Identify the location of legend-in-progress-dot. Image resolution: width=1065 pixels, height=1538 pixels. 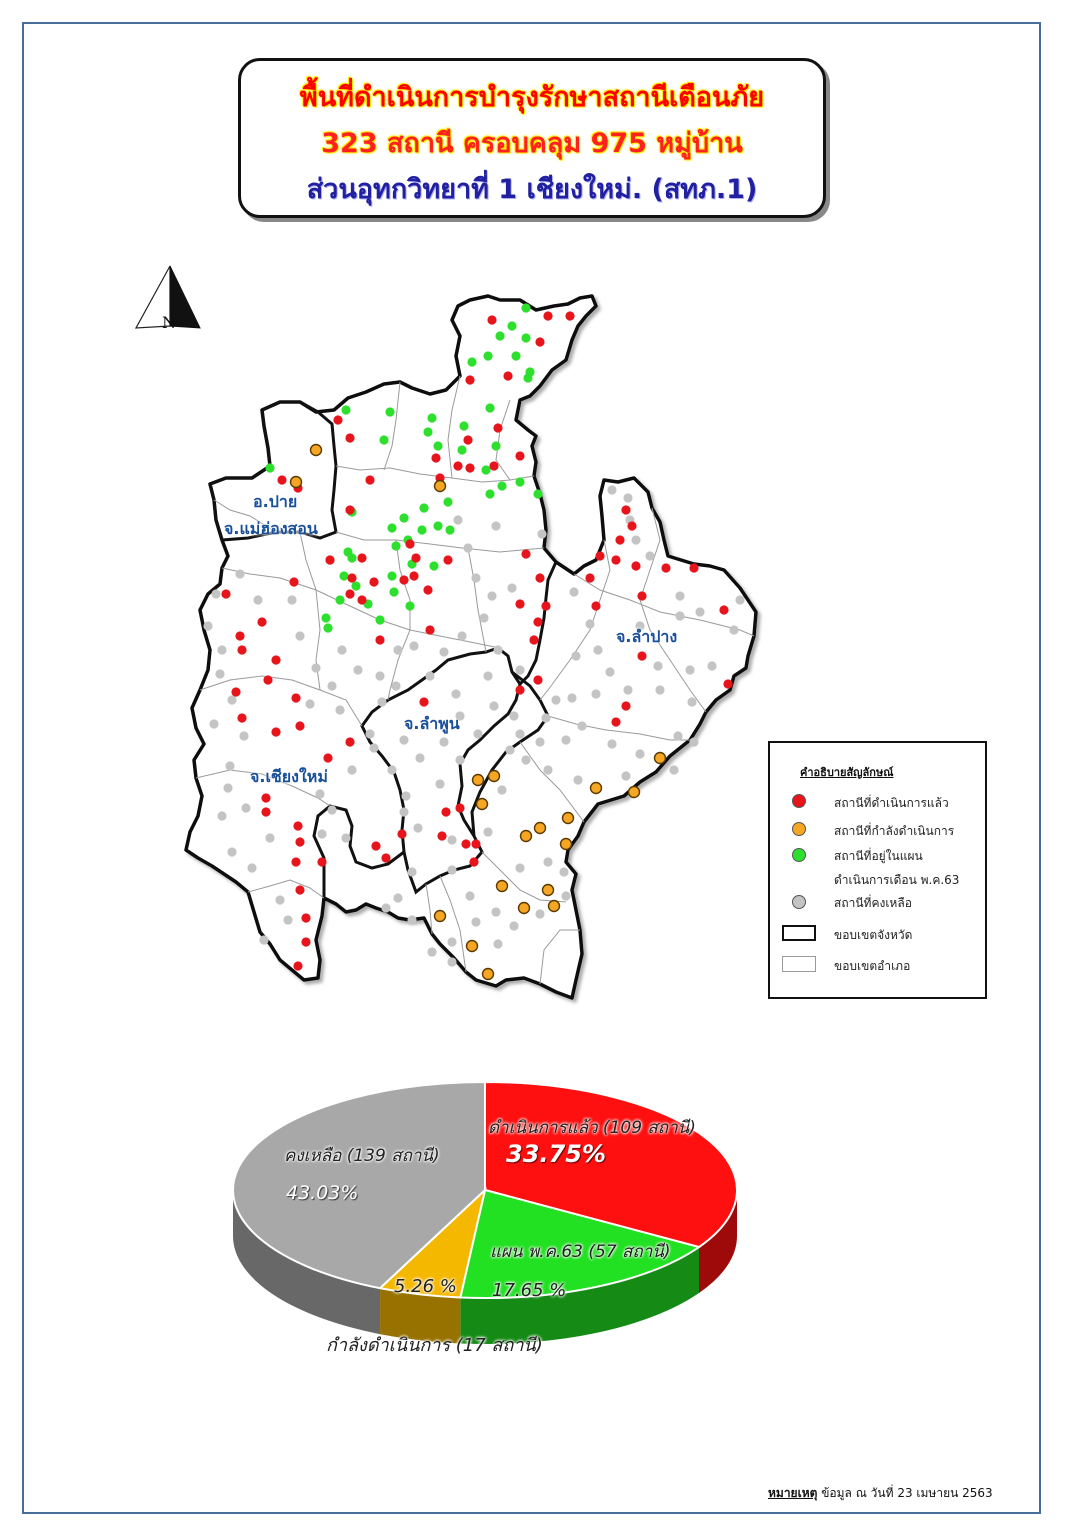
(799, 829).